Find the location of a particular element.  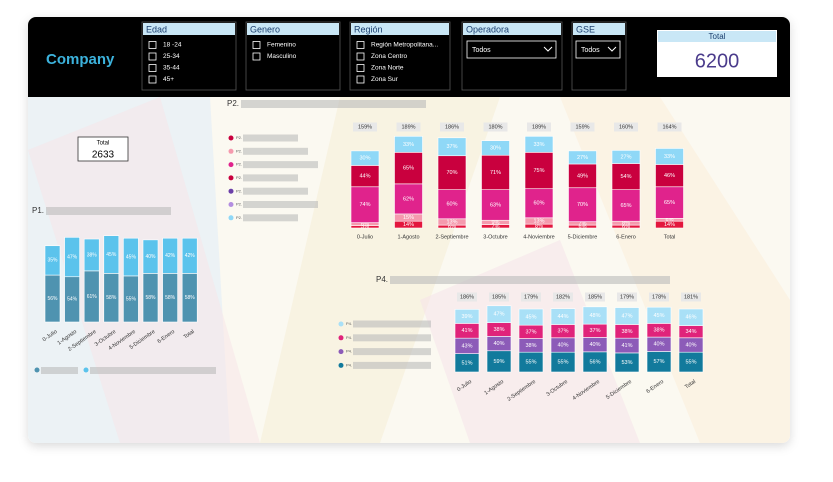

chart-title: P4. is located at coordinates (382, 279).